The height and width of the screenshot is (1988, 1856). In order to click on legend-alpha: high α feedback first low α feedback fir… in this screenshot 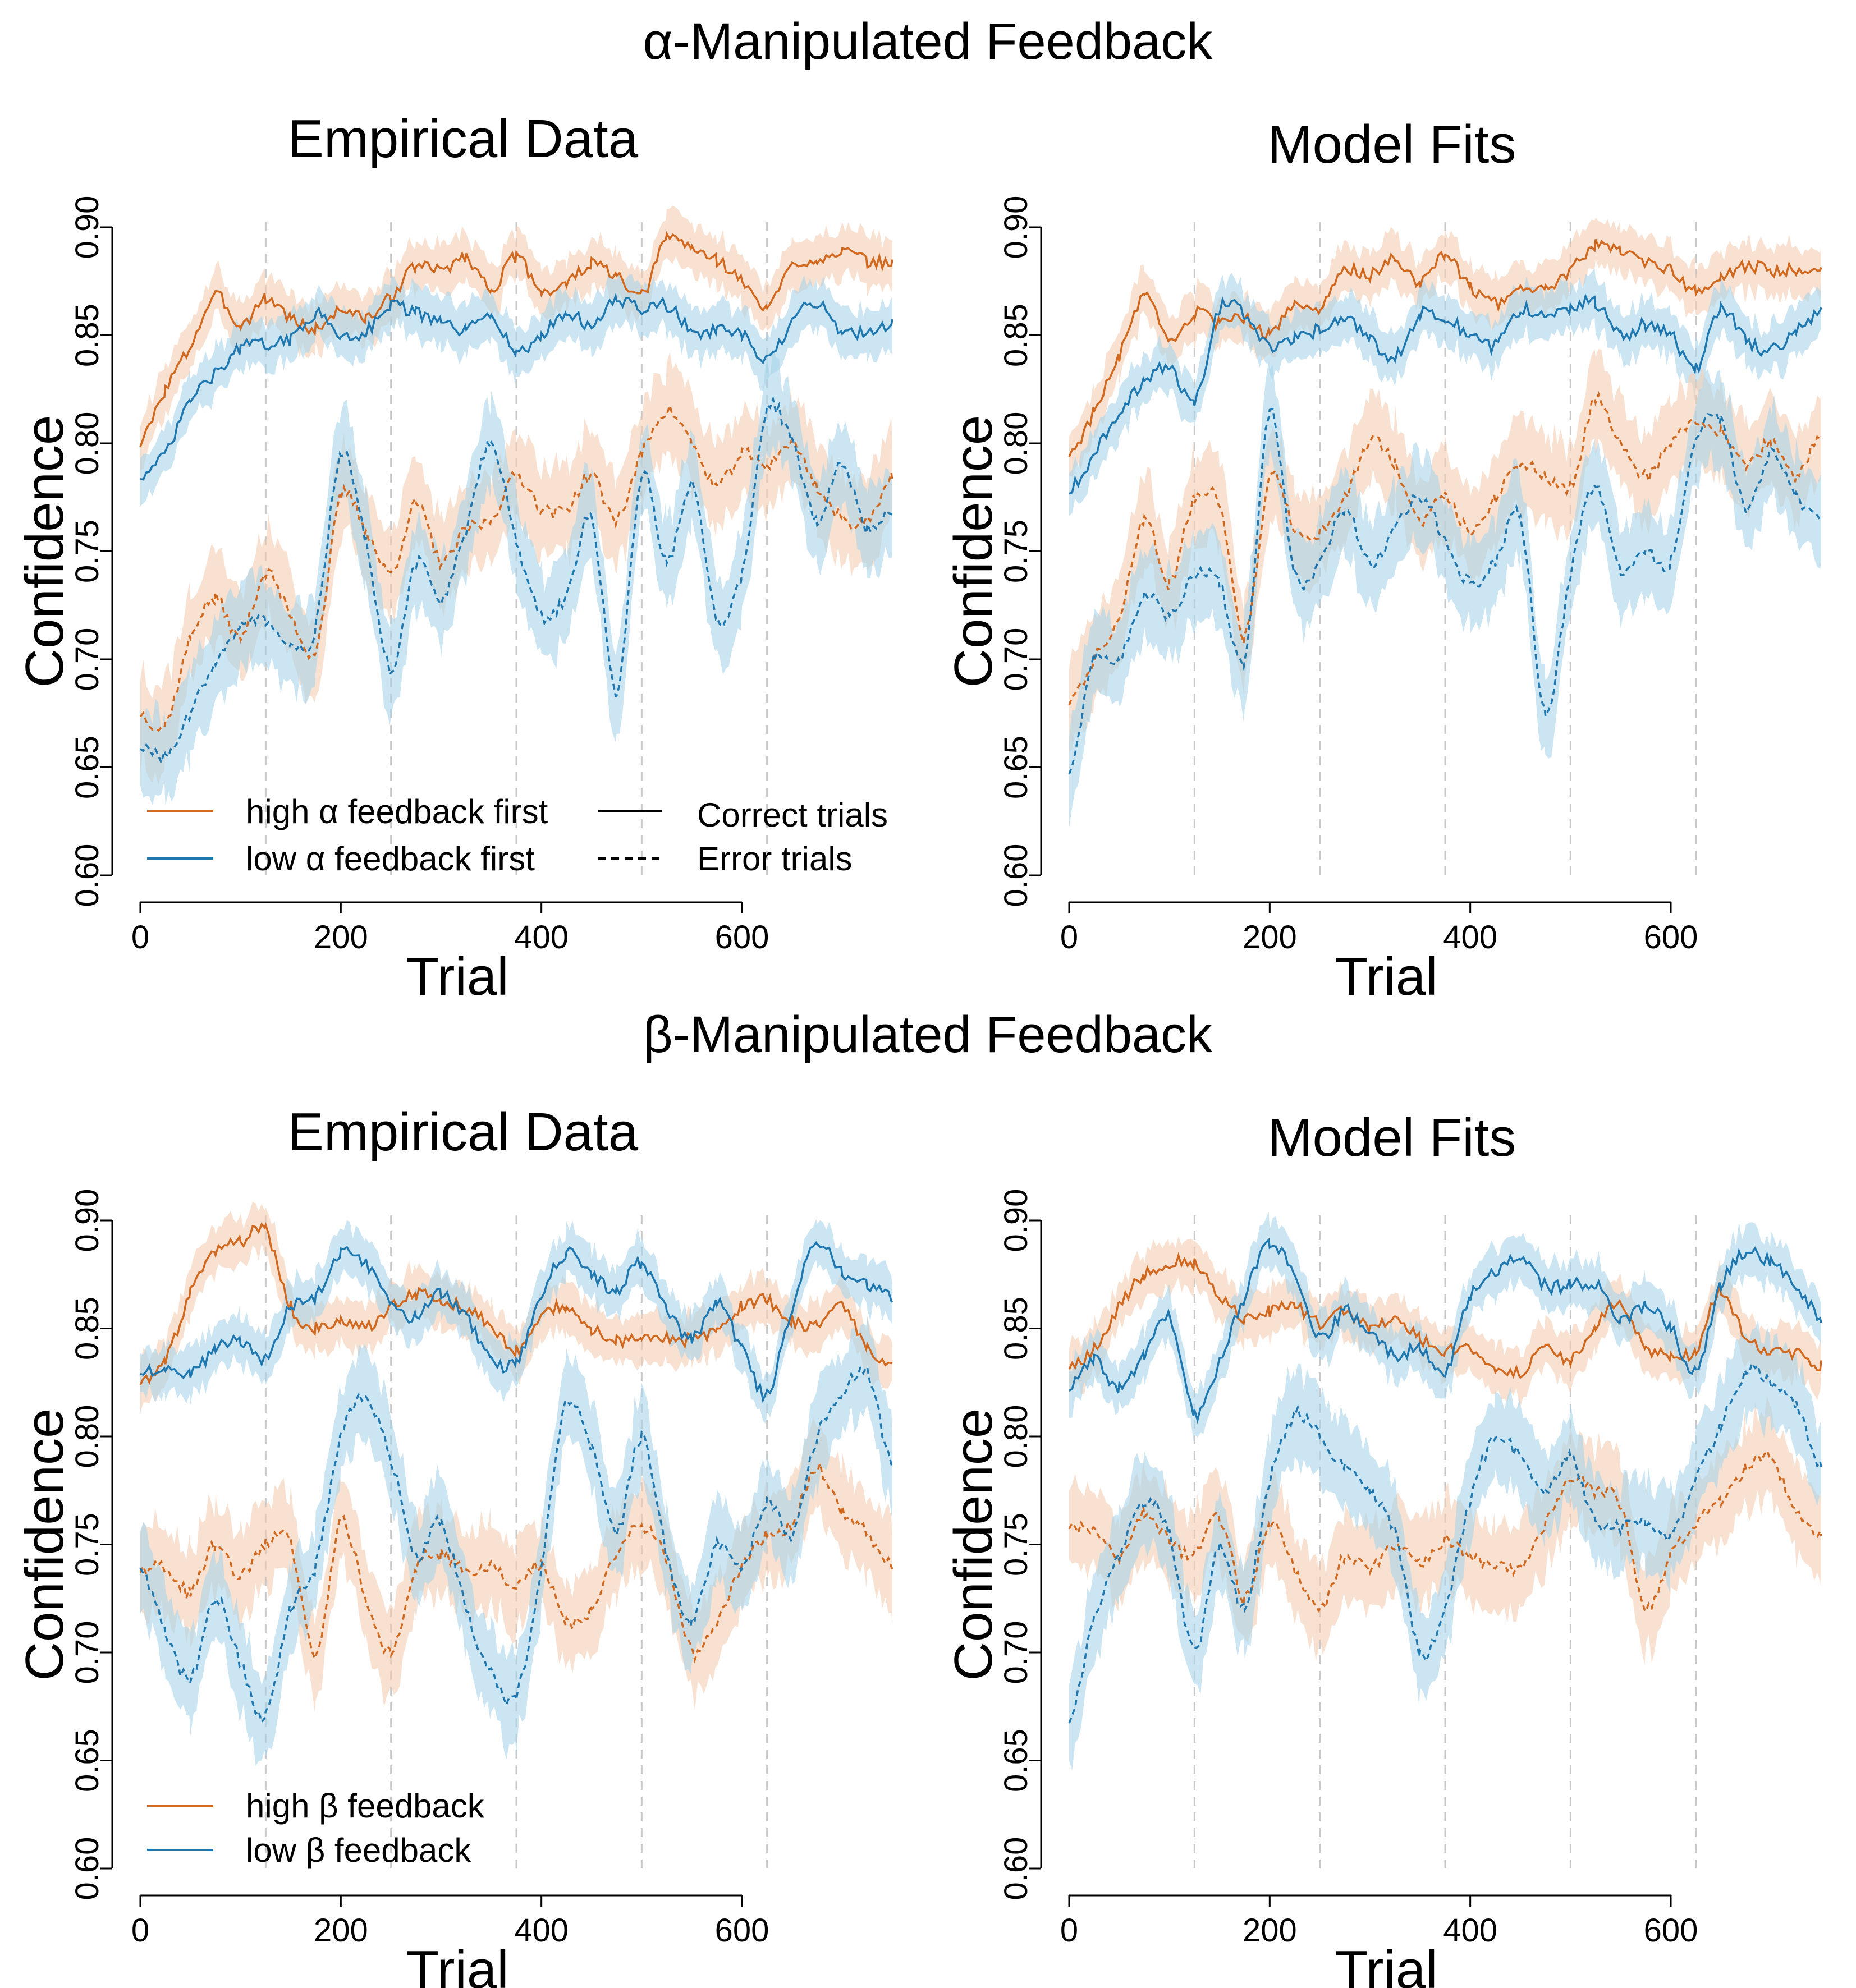, I will do `click(517, 835)`.